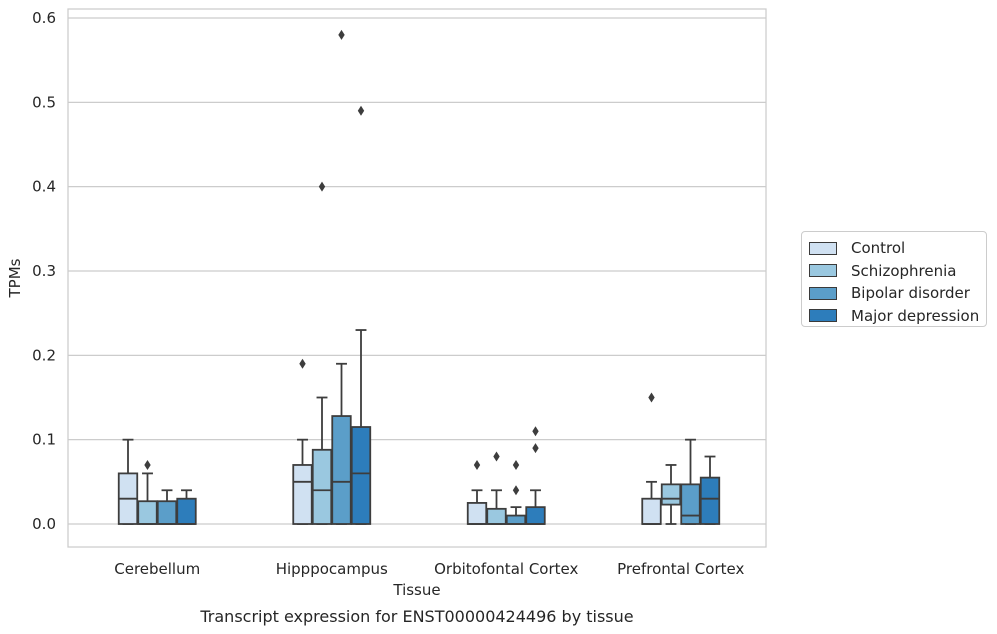  Describe the element at coordinates (680, 569) in the screenshot. I see `x-tick-label: Prefrontal Cortex` at that location.